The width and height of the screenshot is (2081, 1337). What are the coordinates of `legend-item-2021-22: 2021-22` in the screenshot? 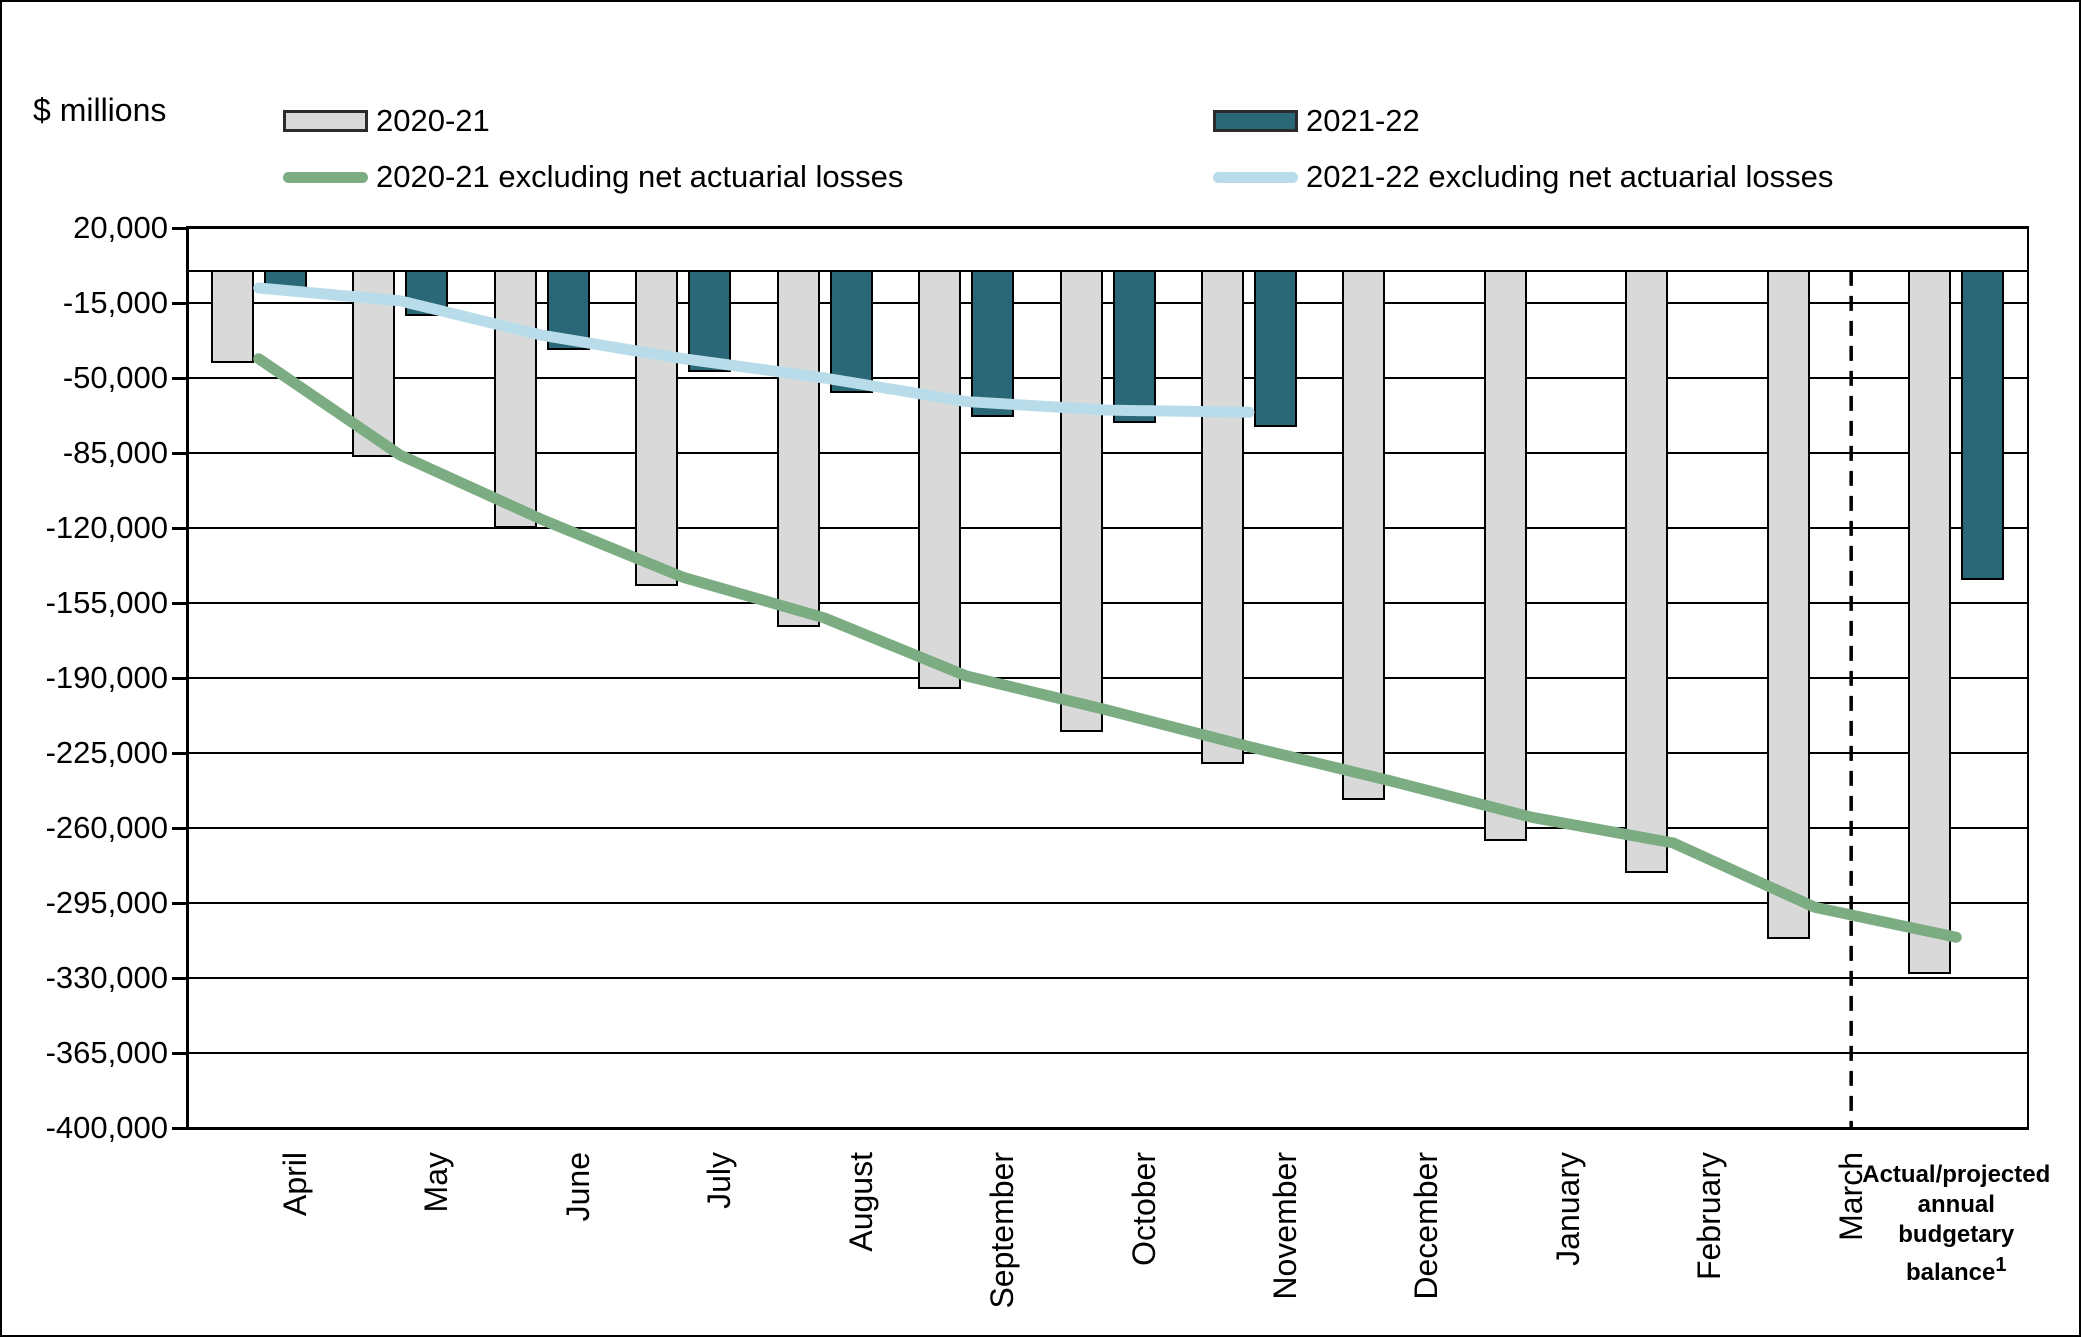 It's located at (1316, 121).